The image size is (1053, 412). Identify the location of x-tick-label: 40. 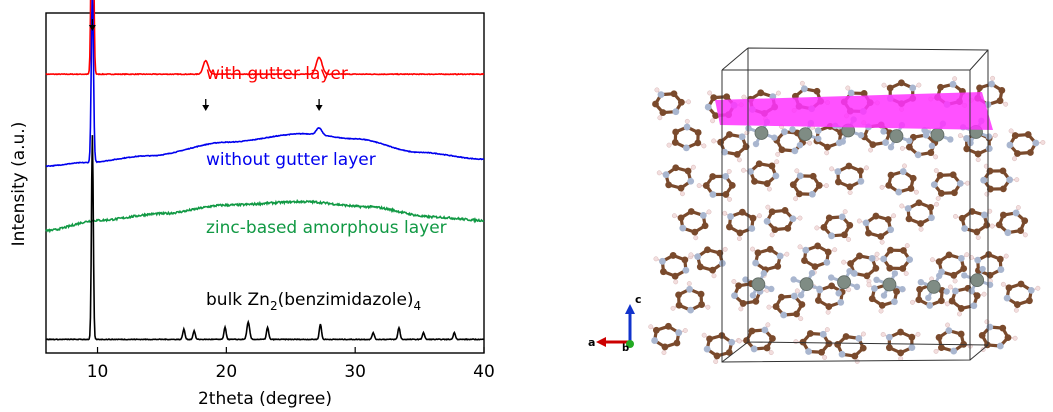
(484, 372).